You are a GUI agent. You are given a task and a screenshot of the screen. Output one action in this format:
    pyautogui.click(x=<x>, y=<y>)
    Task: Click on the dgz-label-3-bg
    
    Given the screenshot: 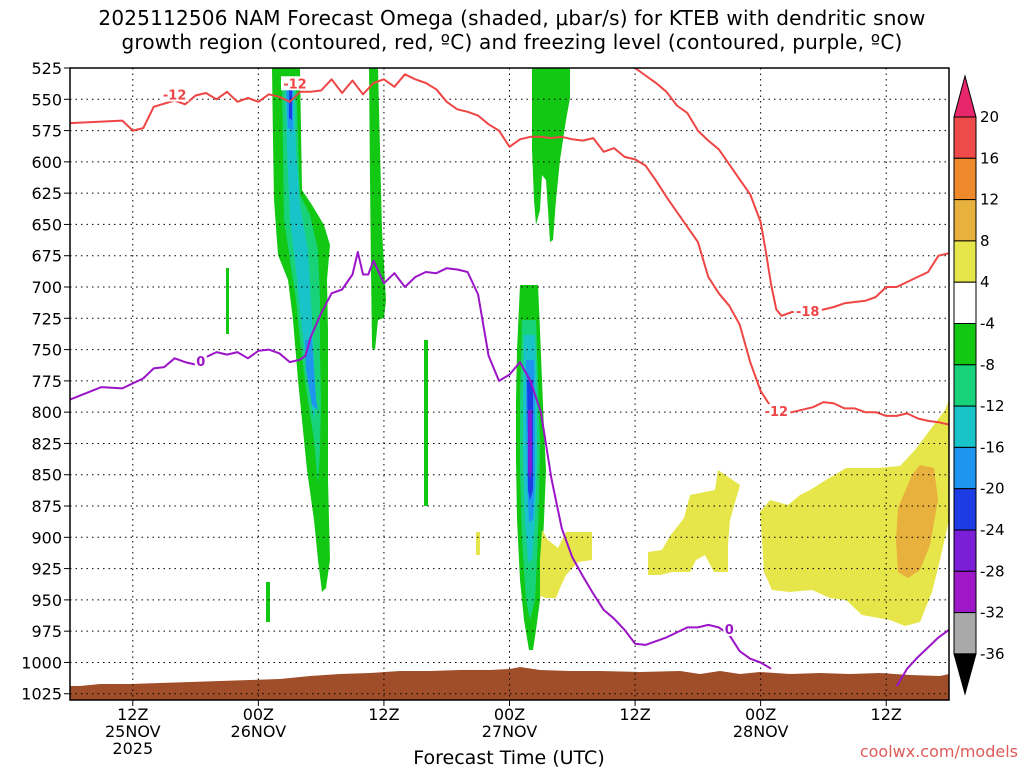 What is the action you would take?
    pyautogui.click(x=807, y=311)
    